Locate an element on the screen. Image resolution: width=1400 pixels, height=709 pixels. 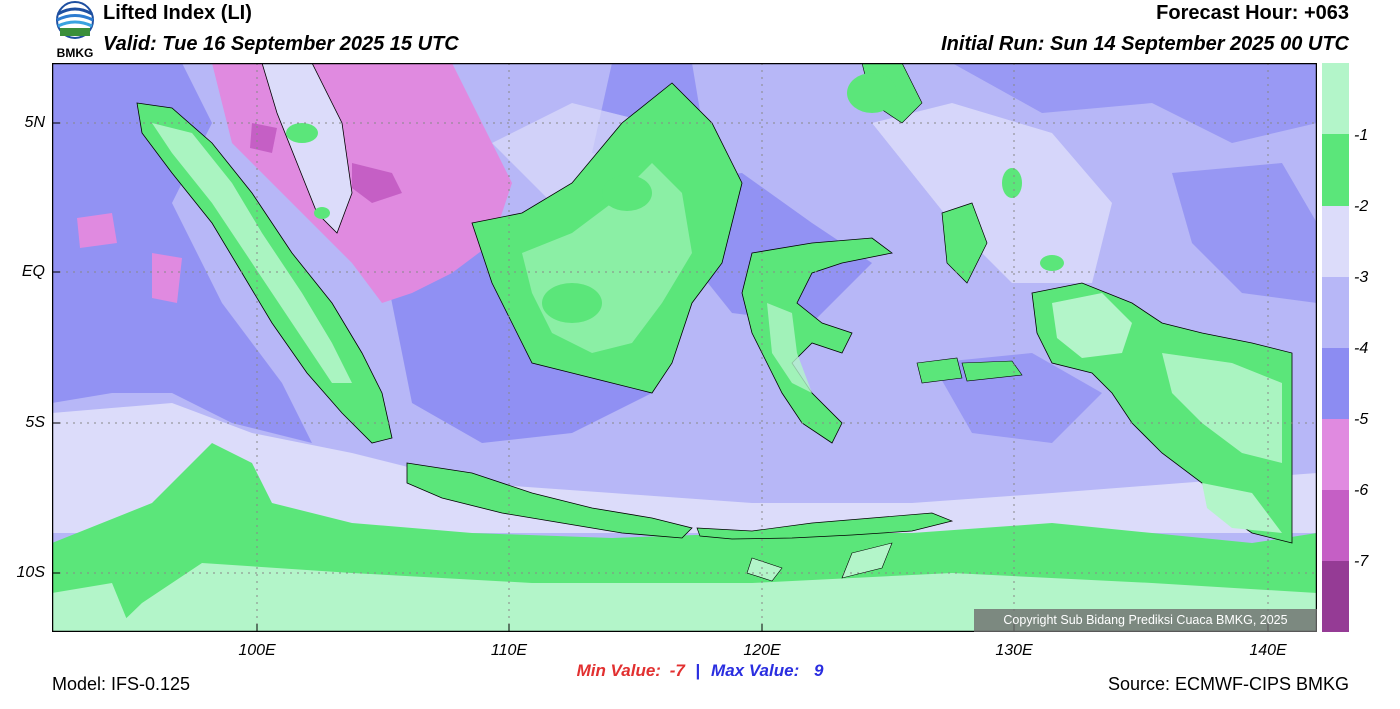
lon-label-120e: 120E is located at coordinates (762, 650).